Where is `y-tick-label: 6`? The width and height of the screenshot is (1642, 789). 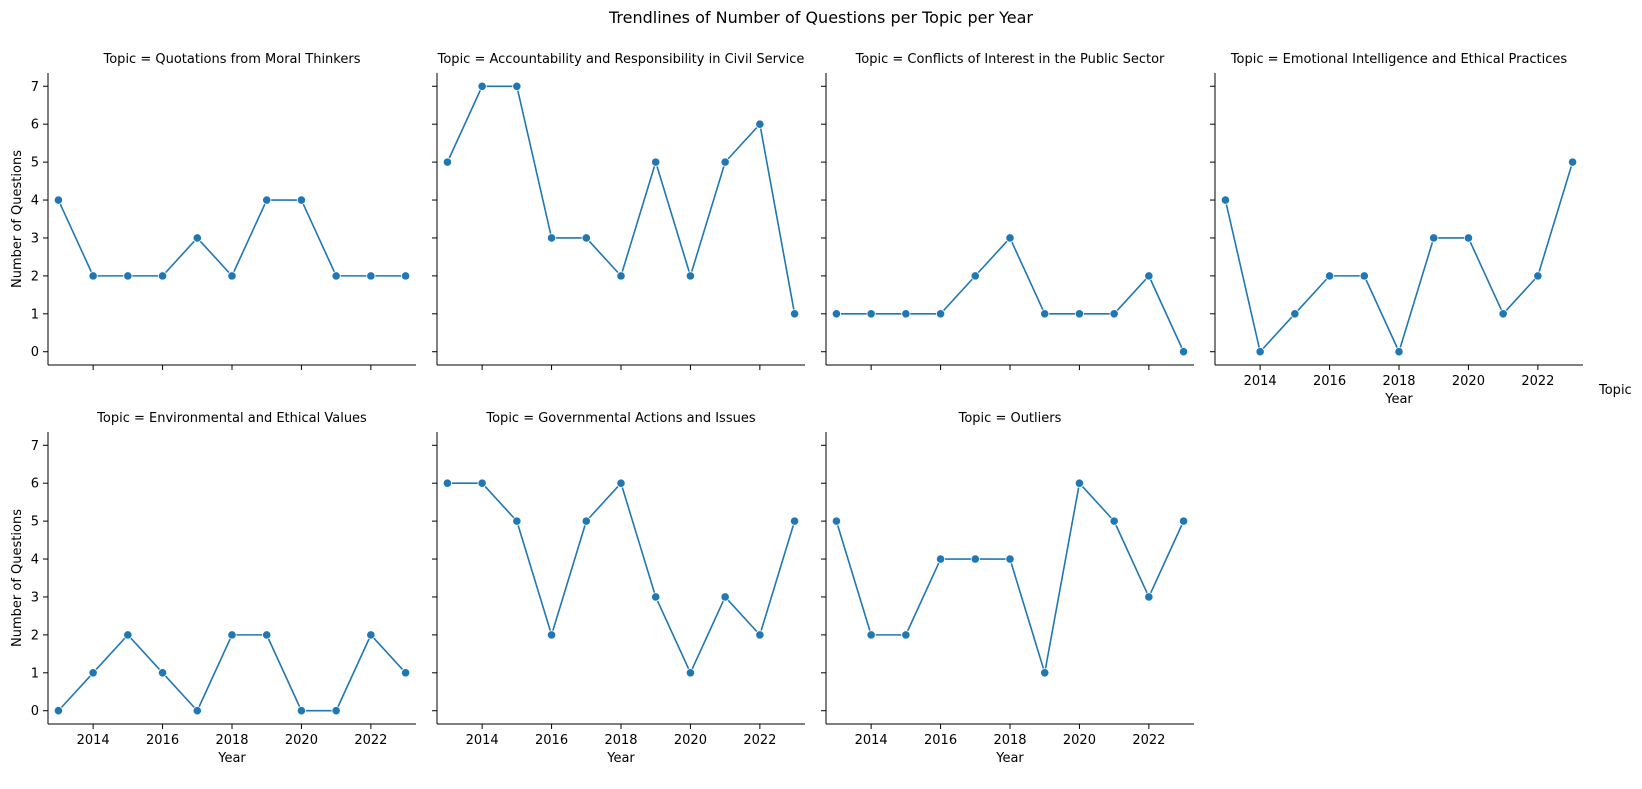 y-tick-label: 6 is located at coordinates (35, 484).